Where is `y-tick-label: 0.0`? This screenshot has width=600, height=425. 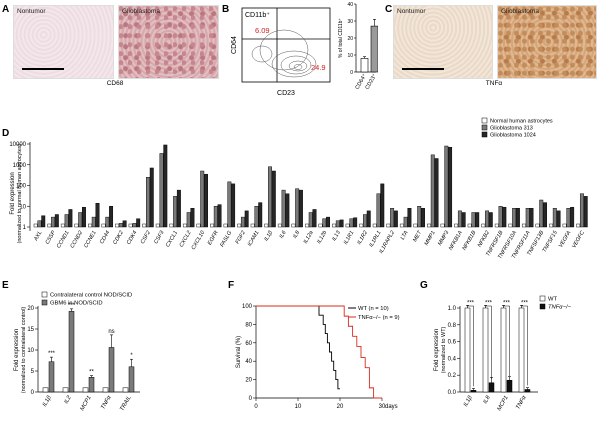
y-tick-label: 0.0 is located at coordinates (452, 393).